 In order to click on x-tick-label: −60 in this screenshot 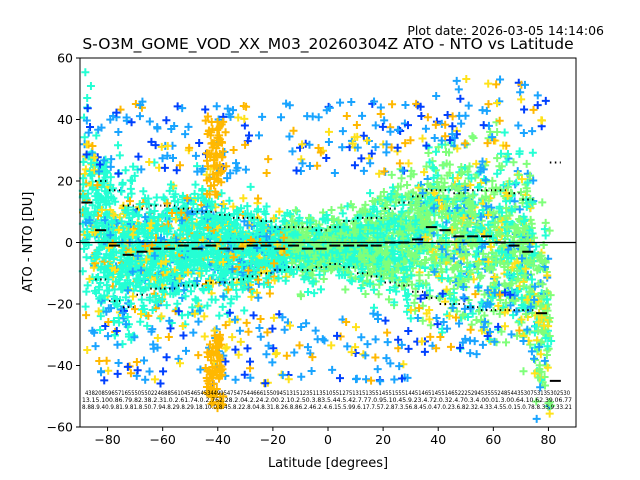, I will do `click(162, 439)`.